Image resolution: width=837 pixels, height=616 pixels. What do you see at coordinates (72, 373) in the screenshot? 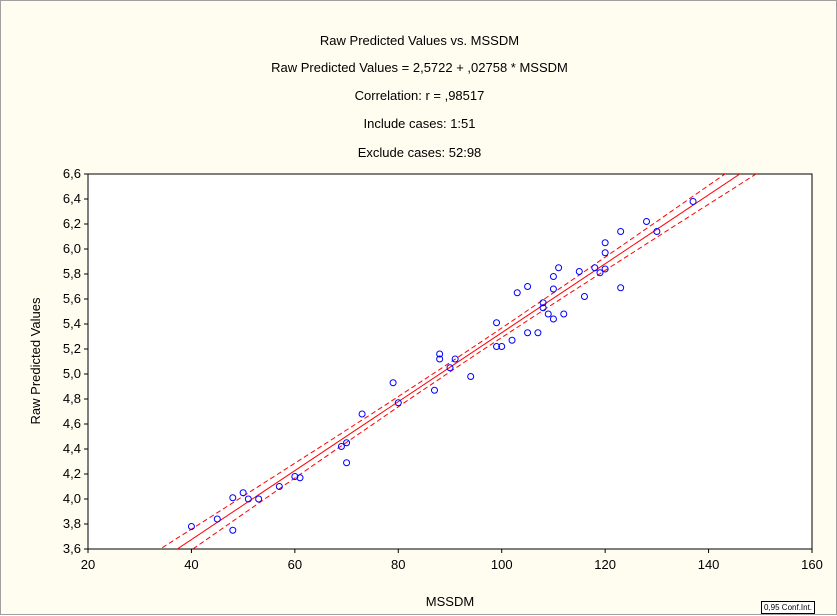
I see `y-tick-label: 5,0` at bounding box center [72, 373].